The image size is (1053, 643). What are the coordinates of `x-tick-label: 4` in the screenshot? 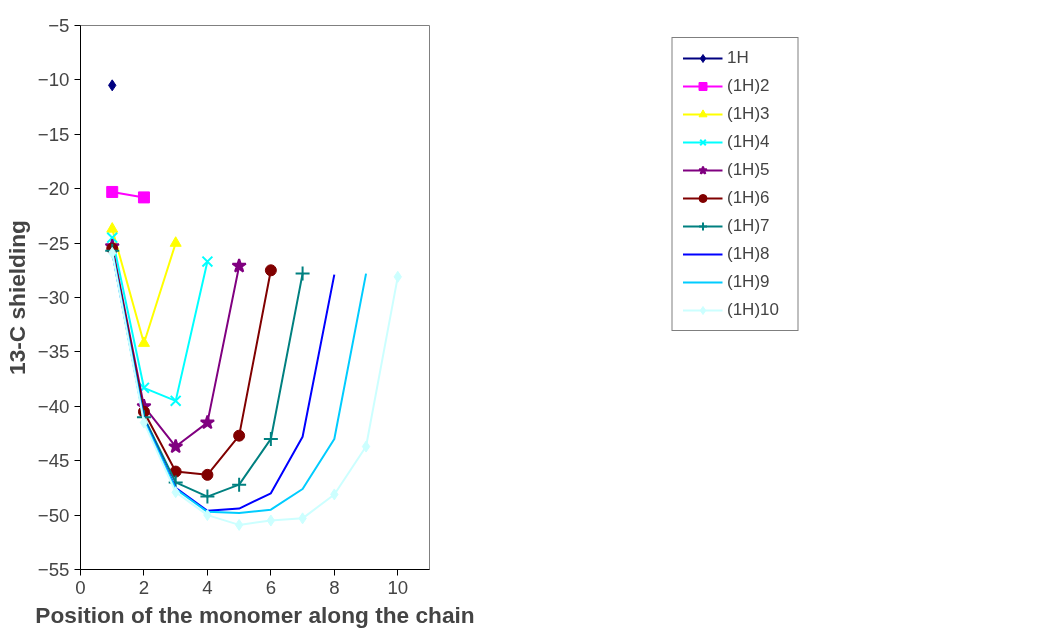 It's located at (207, 587).